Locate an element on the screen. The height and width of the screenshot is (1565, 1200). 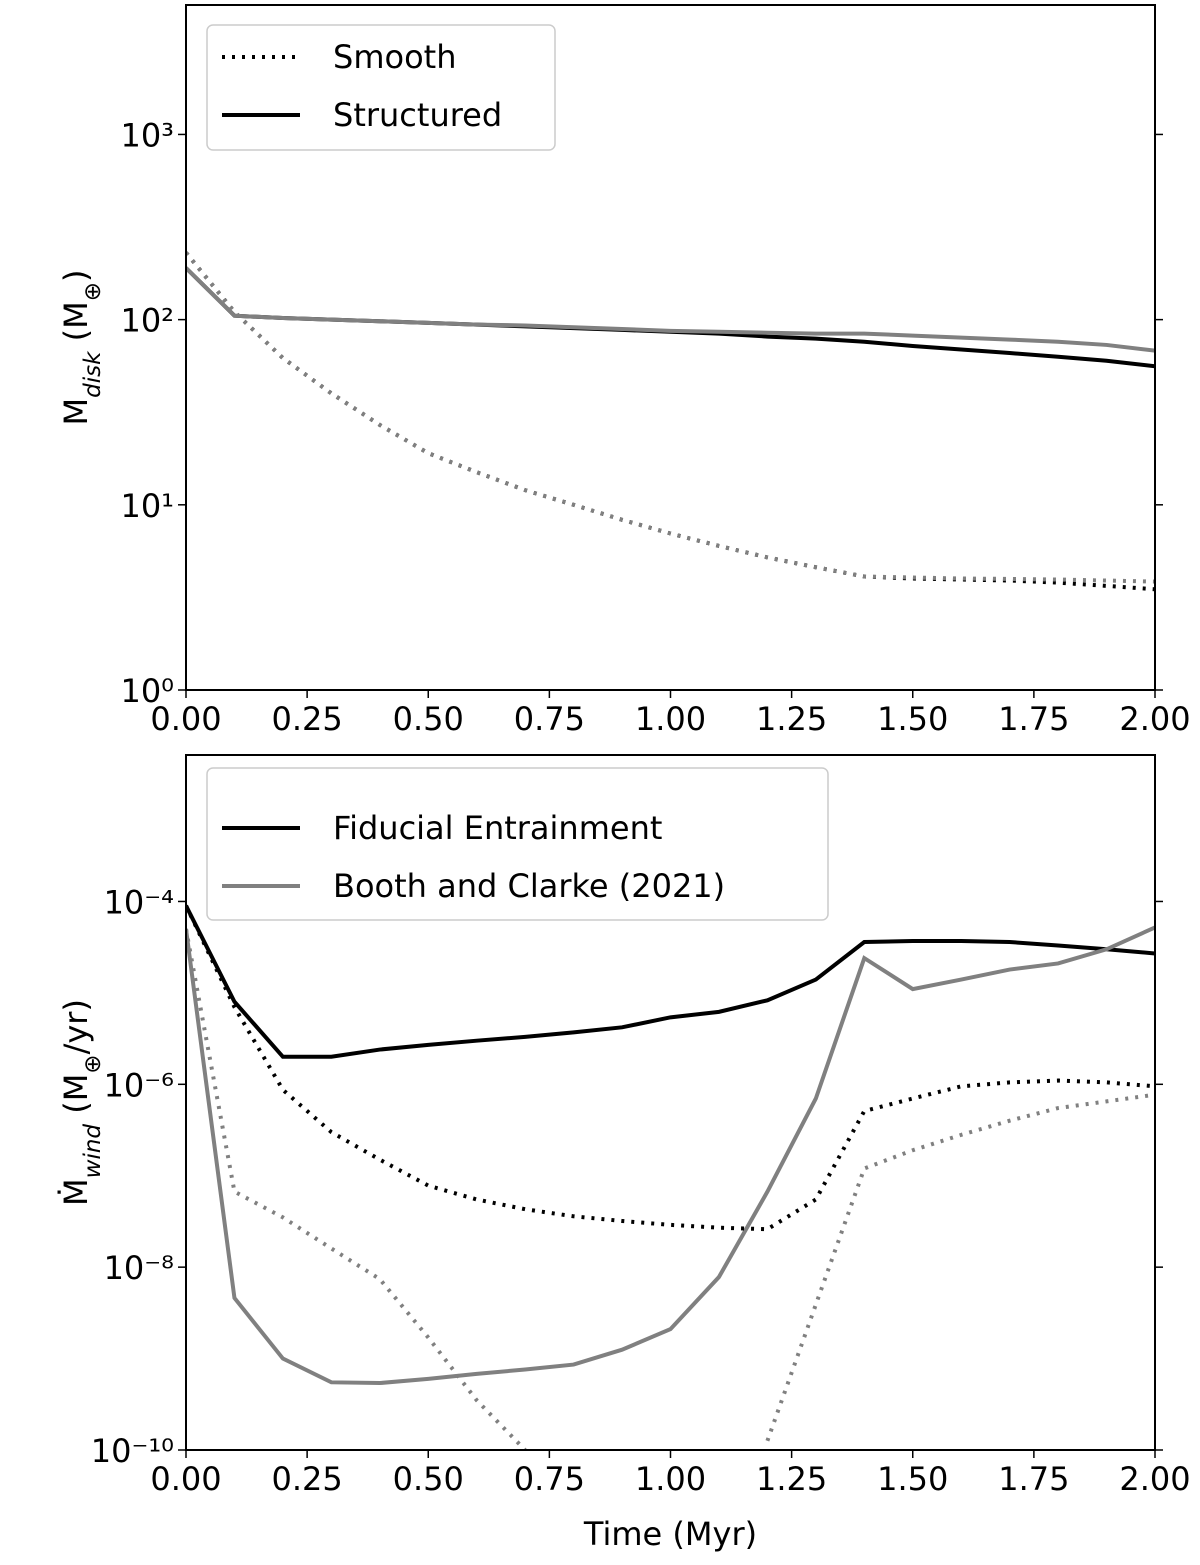
y-tick-label: 10¹ is located at coordinates (147, 506).